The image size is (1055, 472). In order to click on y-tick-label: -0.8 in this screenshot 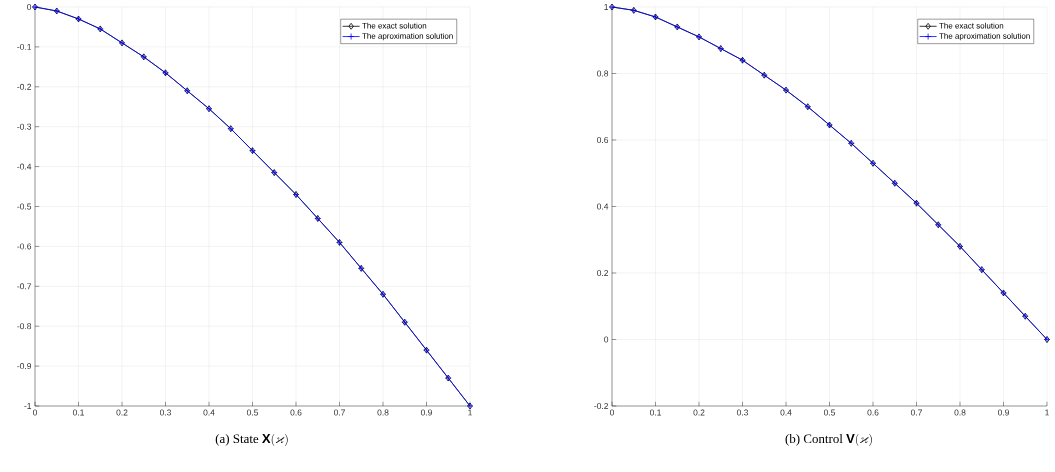, I will do `click(24, 326)`.